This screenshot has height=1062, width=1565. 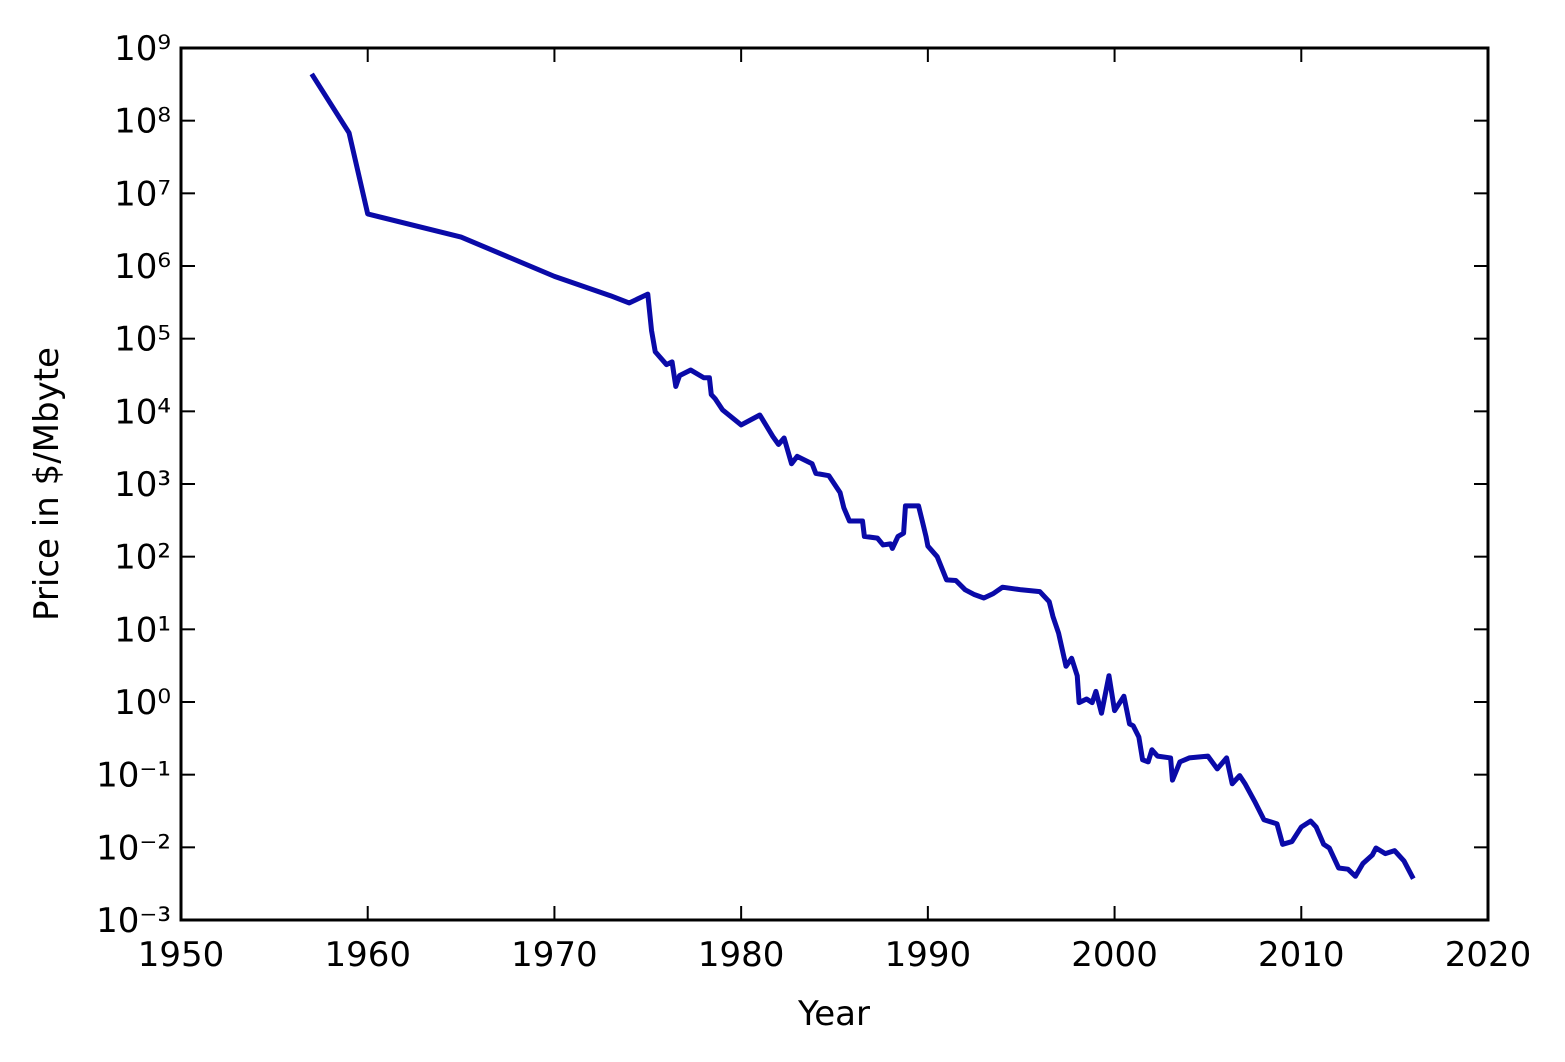 I want to click on y-tick-label: 10⁸, so click(x=142, y=122).